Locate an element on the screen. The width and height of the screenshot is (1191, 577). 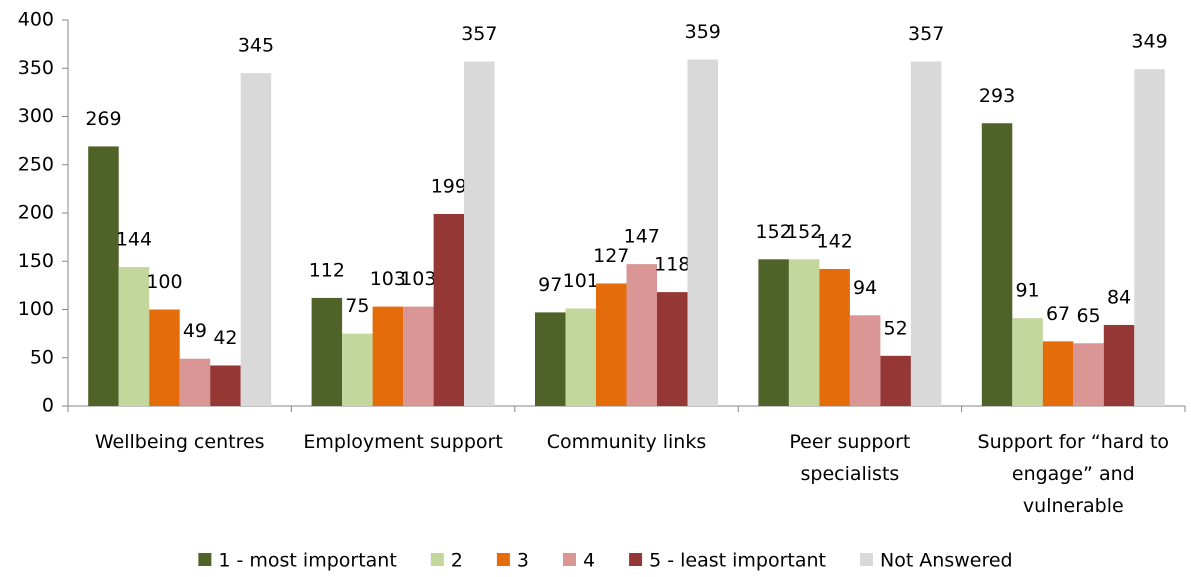
legend-label: 1 - most important is located at coordinates (307, 561).